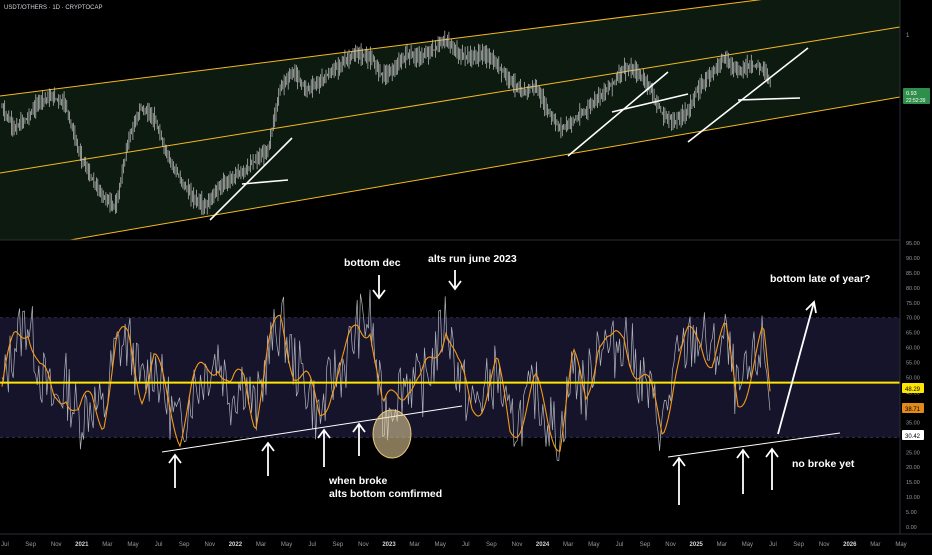 This screenshot has width=932, height=555. Describe the element at coordinates (913, 379) in the screenshot. I see `rsi-axis-tick: 50.00` at that location.